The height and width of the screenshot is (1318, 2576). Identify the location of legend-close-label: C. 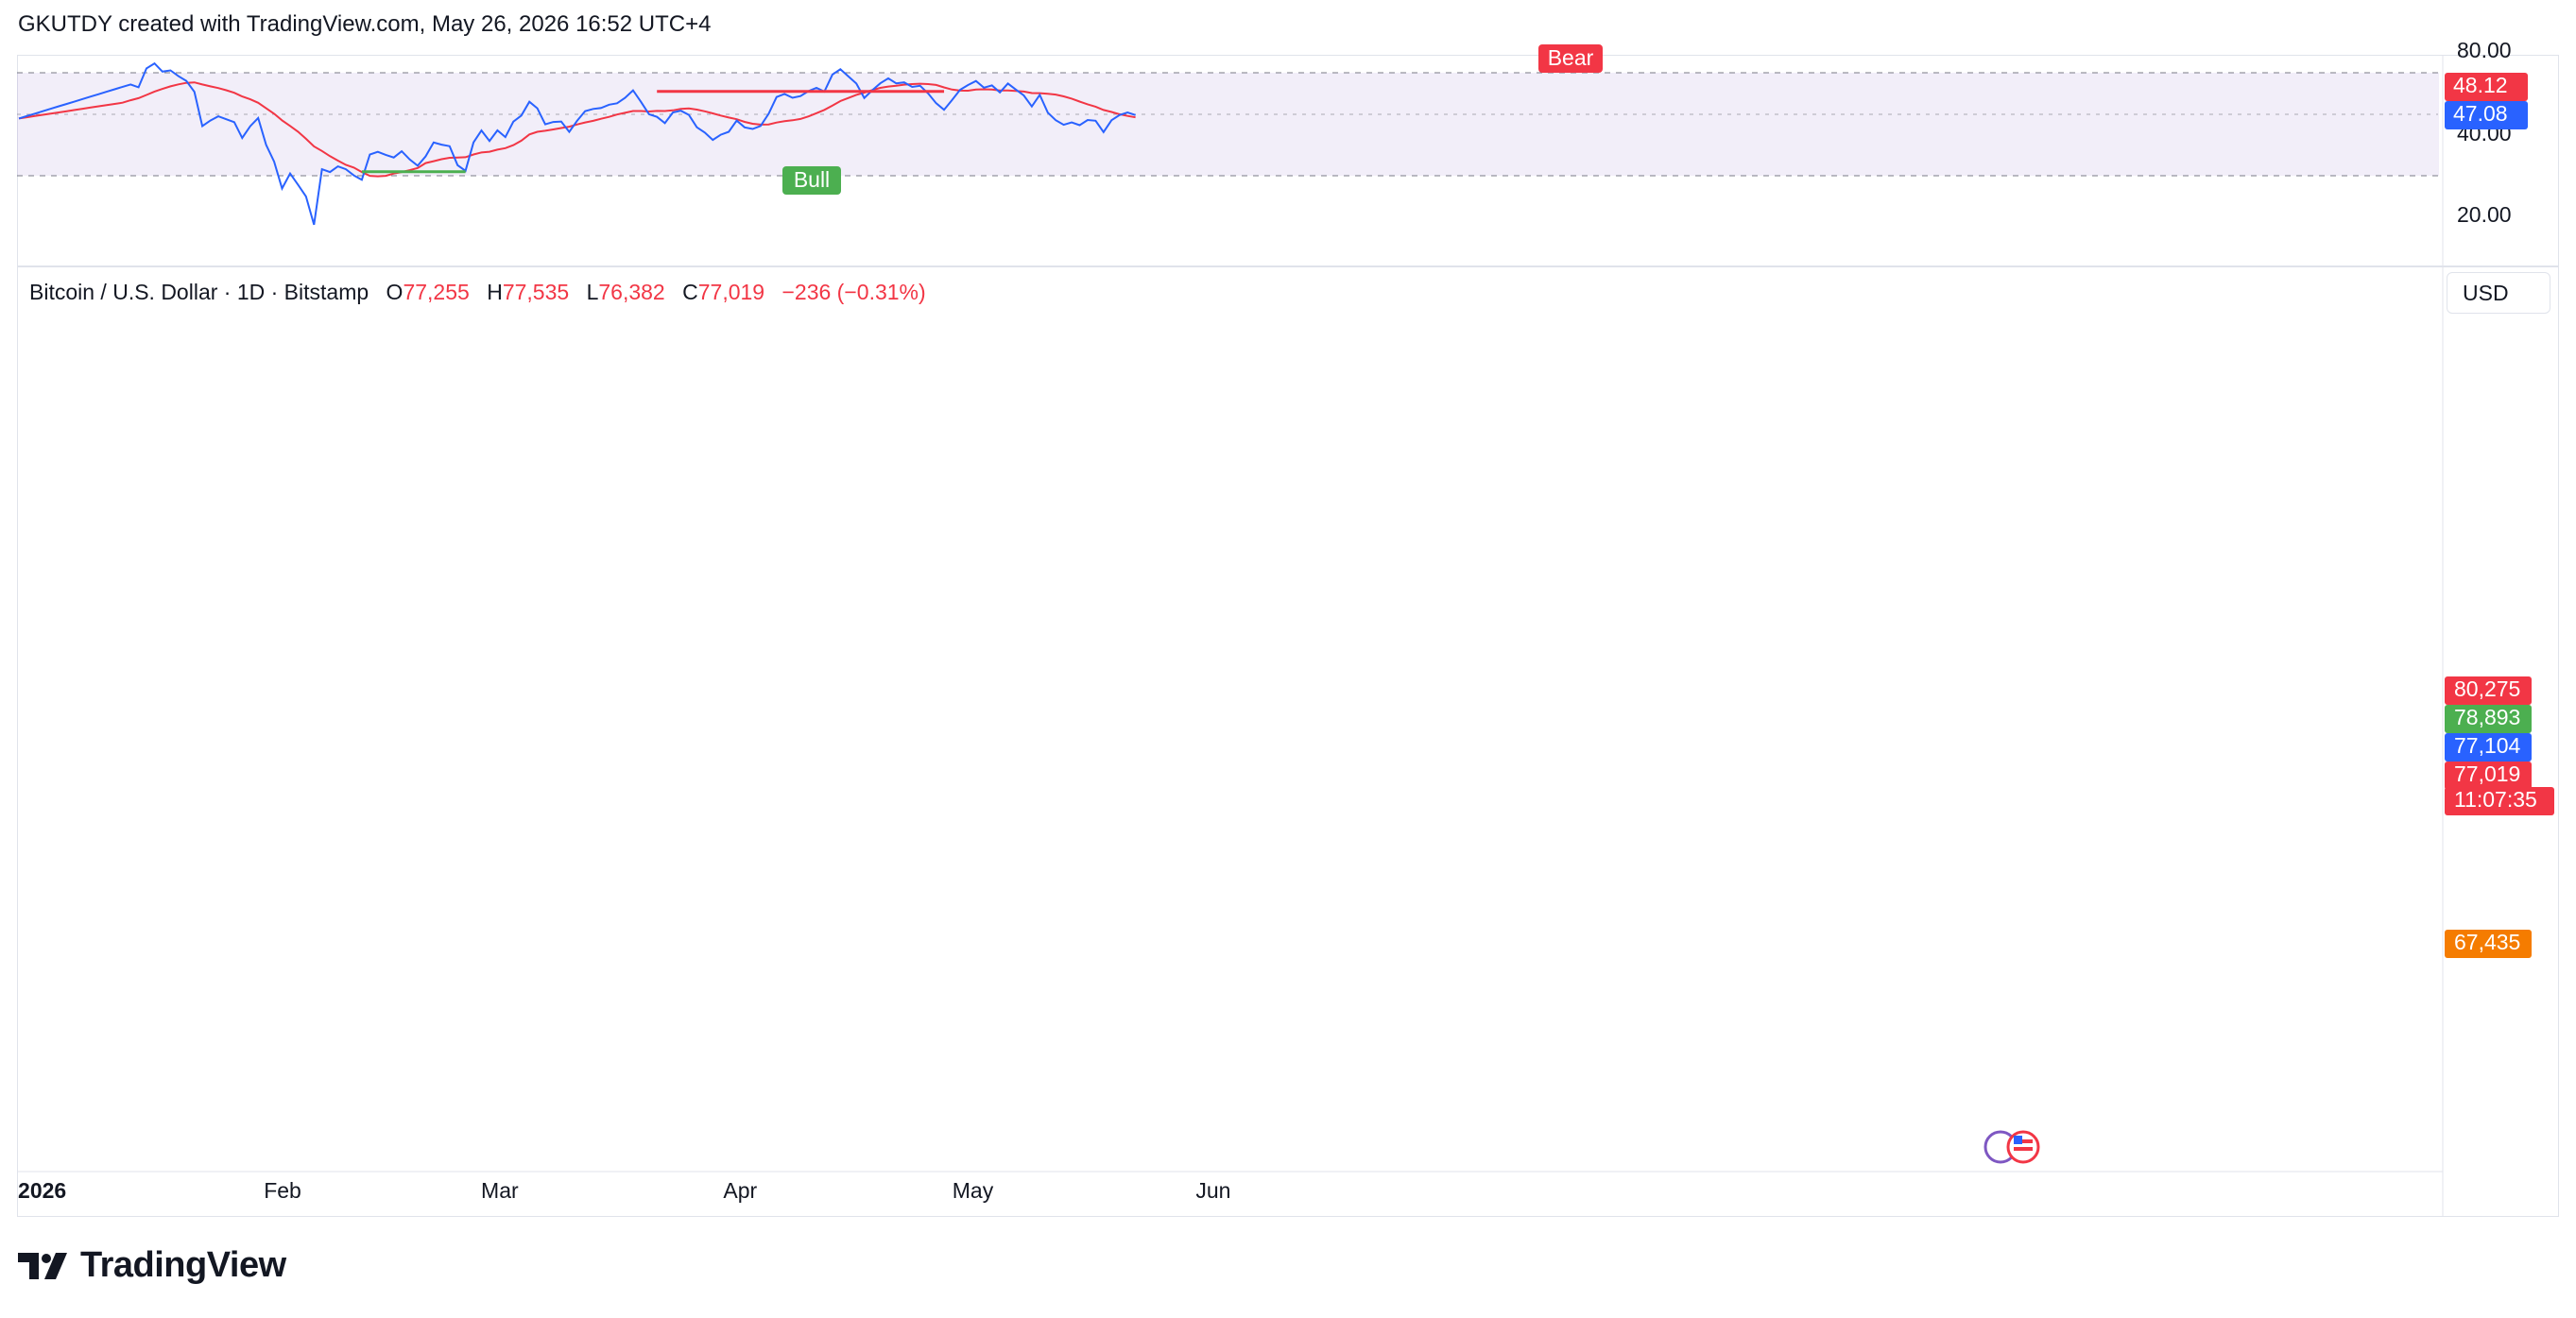
(690, 292).